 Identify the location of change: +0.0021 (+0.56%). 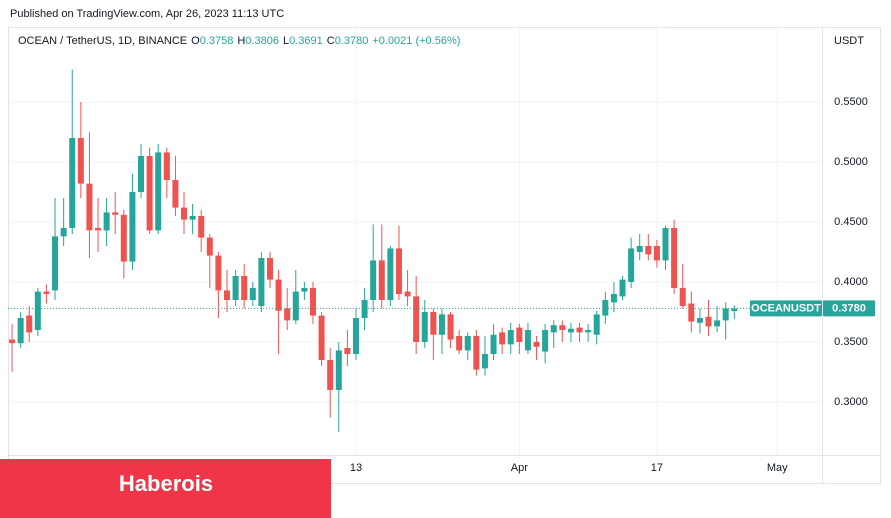
(416, 41).